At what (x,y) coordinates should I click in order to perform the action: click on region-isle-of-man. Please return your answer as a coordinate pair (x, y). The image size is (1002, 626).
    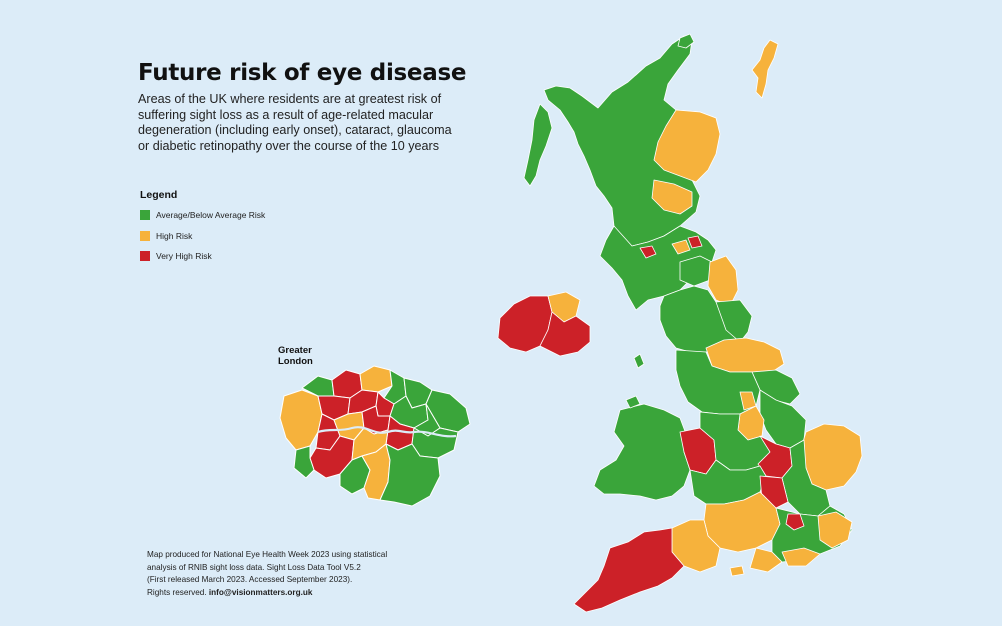
    Looking at the image, I should click on (639, 361).